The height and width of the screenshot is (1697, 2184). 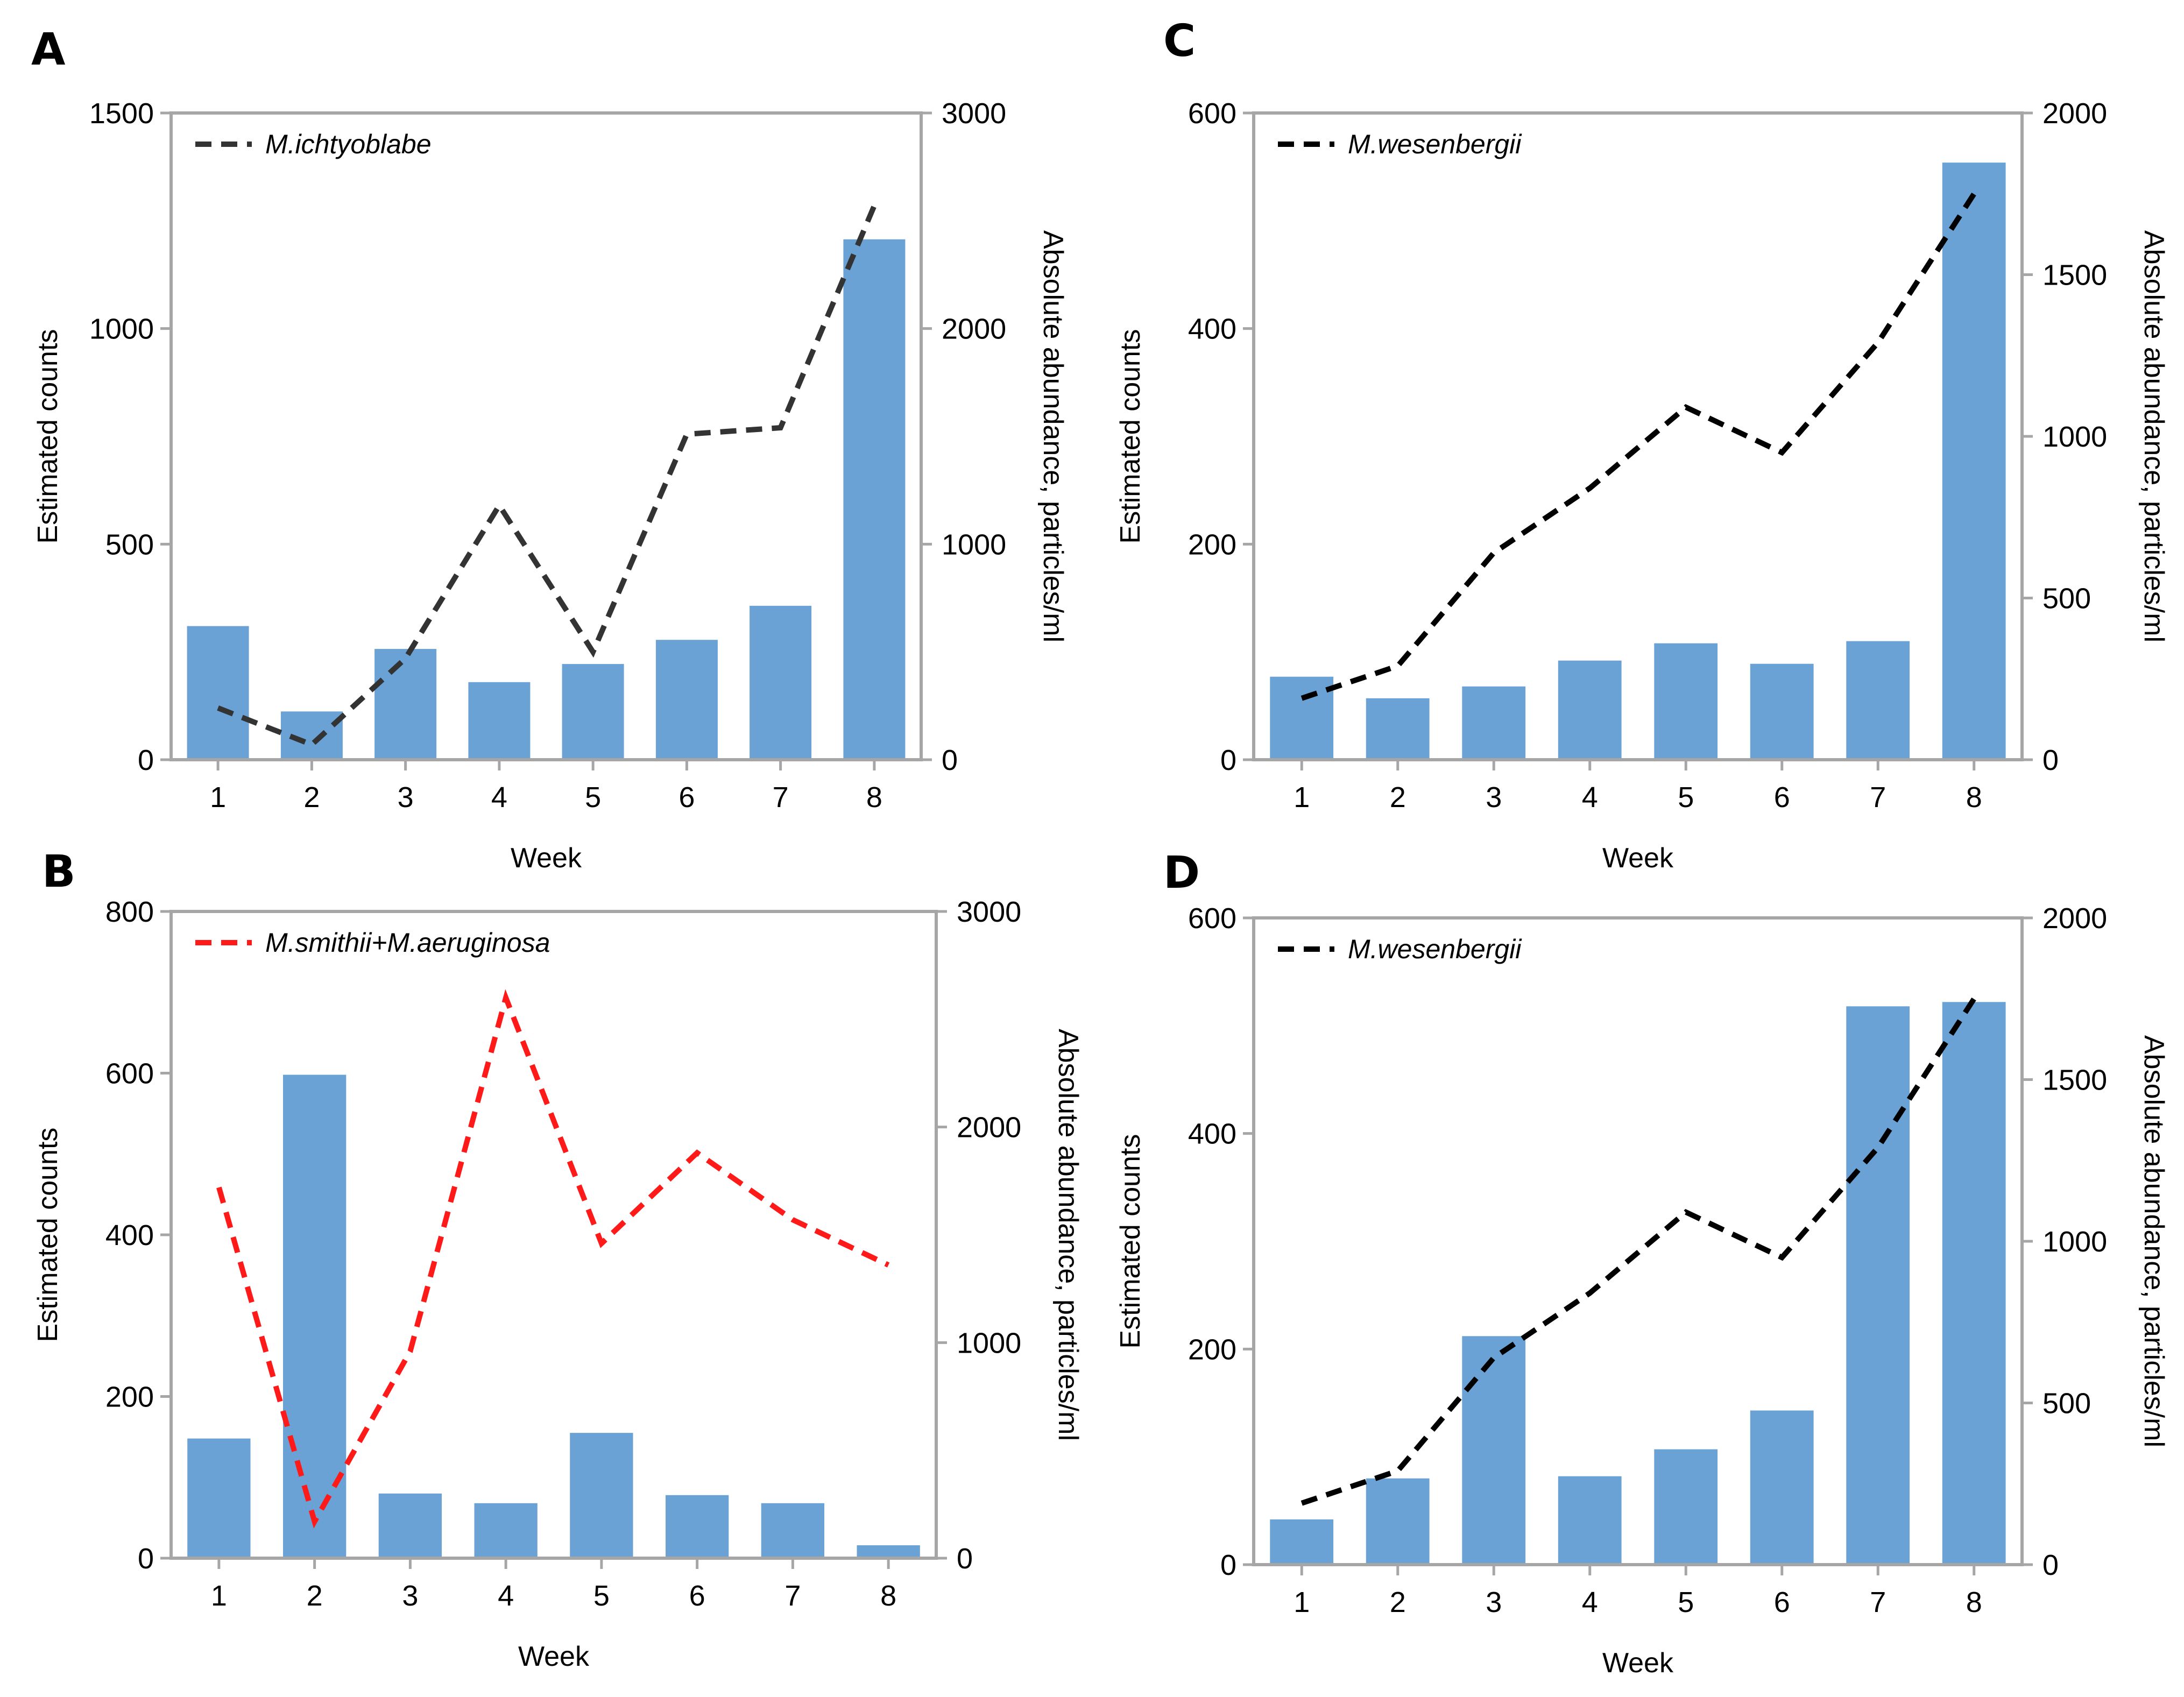 I want to click on right-tick-label-b-0: 0, so click(x=965, y=1559).